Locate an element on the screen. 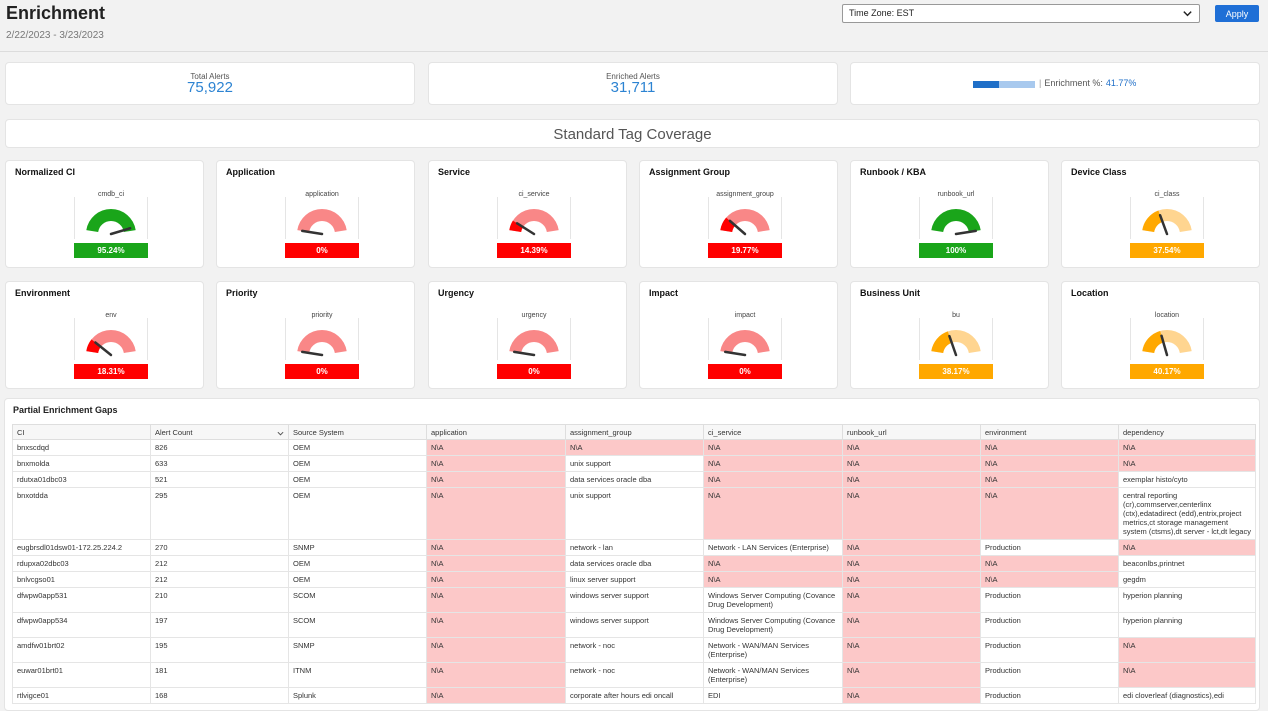 The image size is (1268, 711). gauge: ci_class 37.54% is located at coordinates (1167, 225).